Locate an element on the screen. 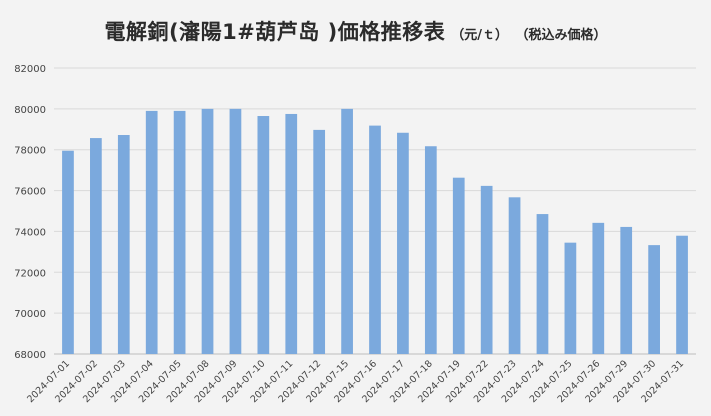 This screenshot has height=416, width=711. y-tick-label: 72000 is located at coordinates (30, 273).